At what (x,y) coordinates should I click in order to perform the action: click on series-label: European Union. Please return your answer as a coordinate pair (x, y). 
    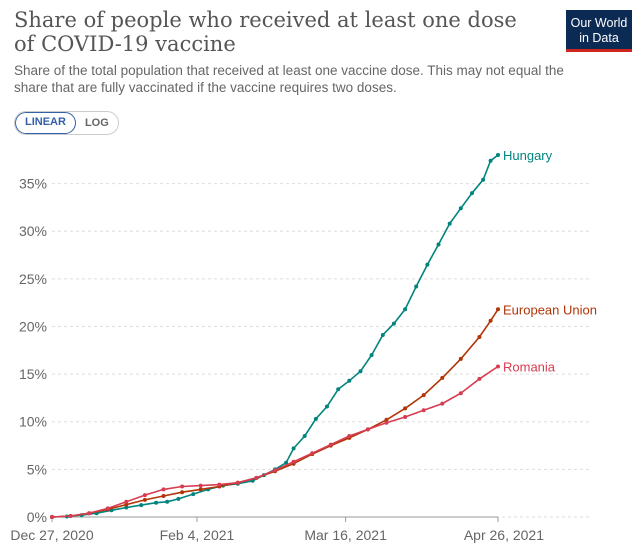
    Looking at the image, I should click on (550, 309).